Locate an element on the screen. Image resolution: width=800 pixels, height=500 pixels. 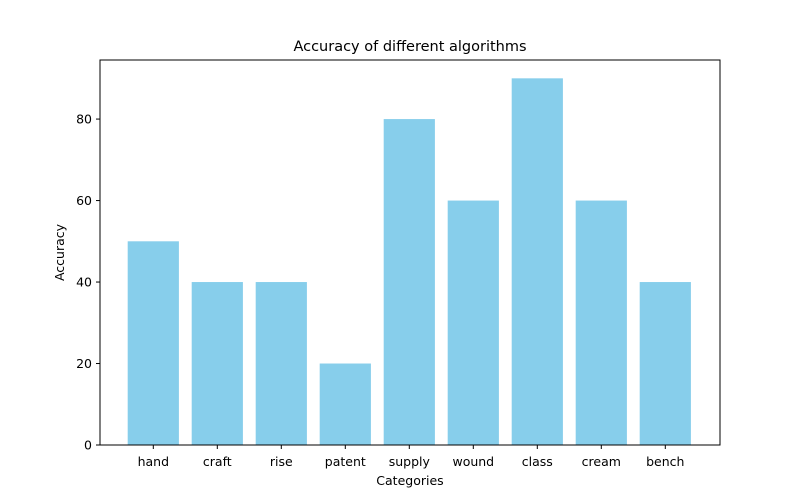
bar-rise is located at coordinates (281, 363).